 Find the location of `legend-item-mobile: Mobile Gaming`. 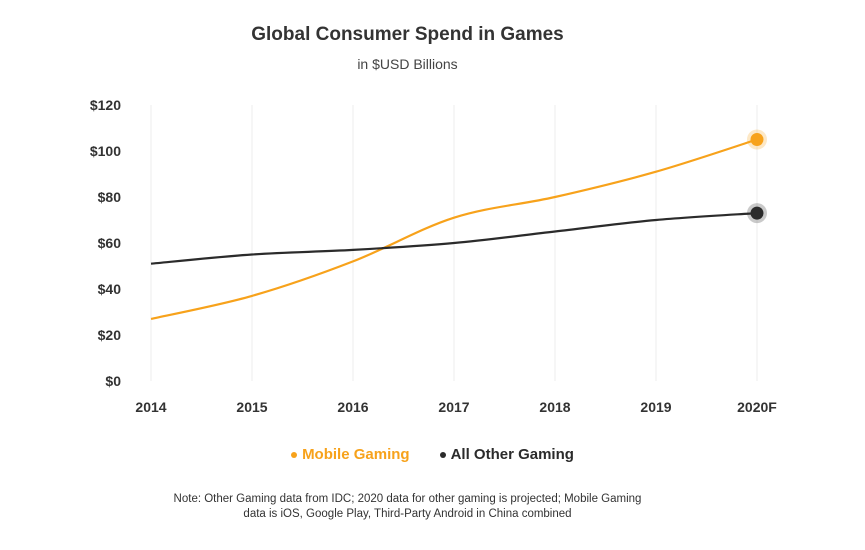

legend-item-mobile: Mobile Gaming is located at coordinates (350, 454).